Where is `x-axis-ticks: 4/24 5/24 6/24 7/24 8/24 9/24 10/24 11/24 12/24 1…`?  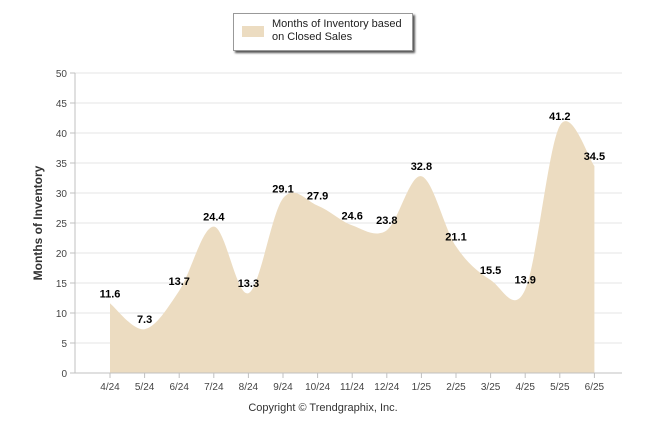
x-axis-ticks: 4/24 5/24 6/24 7/24 8/24 9/24 10/24 11/24 12/24 1… is located at coordinates (352, 383).